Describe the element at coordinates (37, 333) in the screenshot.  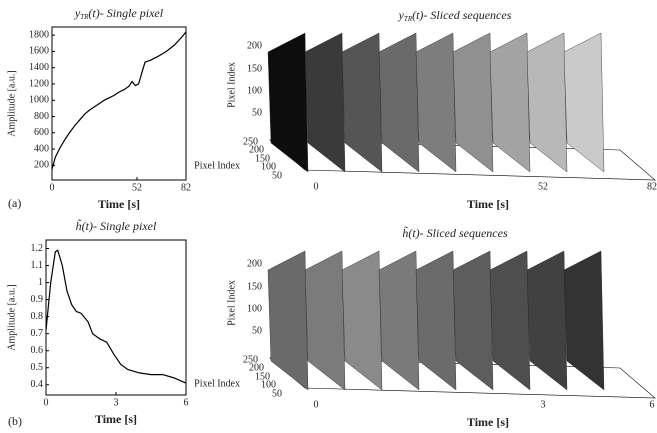
I see `y-tick-label: 0.7` at that location.